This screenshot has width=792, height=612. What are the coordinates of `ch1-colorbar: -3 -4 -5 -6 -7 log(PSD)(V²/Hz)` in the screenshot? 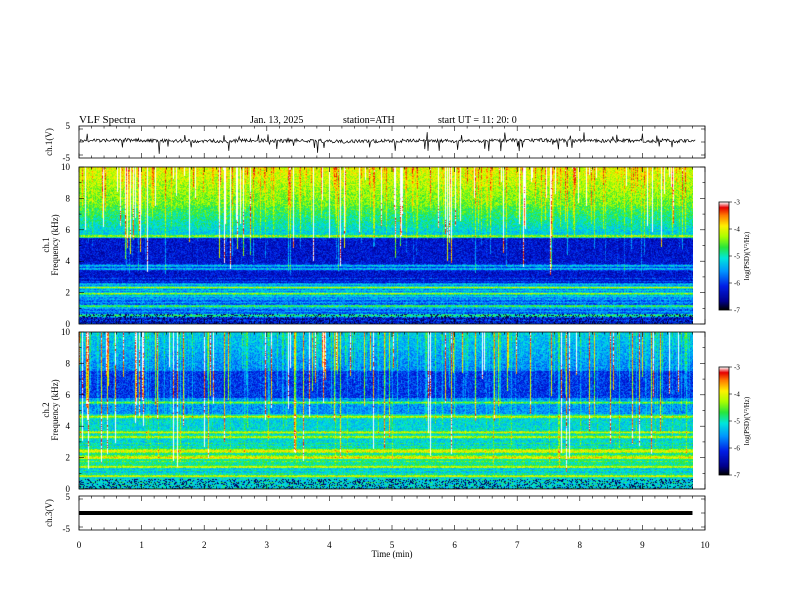 It's located at (734, 257).